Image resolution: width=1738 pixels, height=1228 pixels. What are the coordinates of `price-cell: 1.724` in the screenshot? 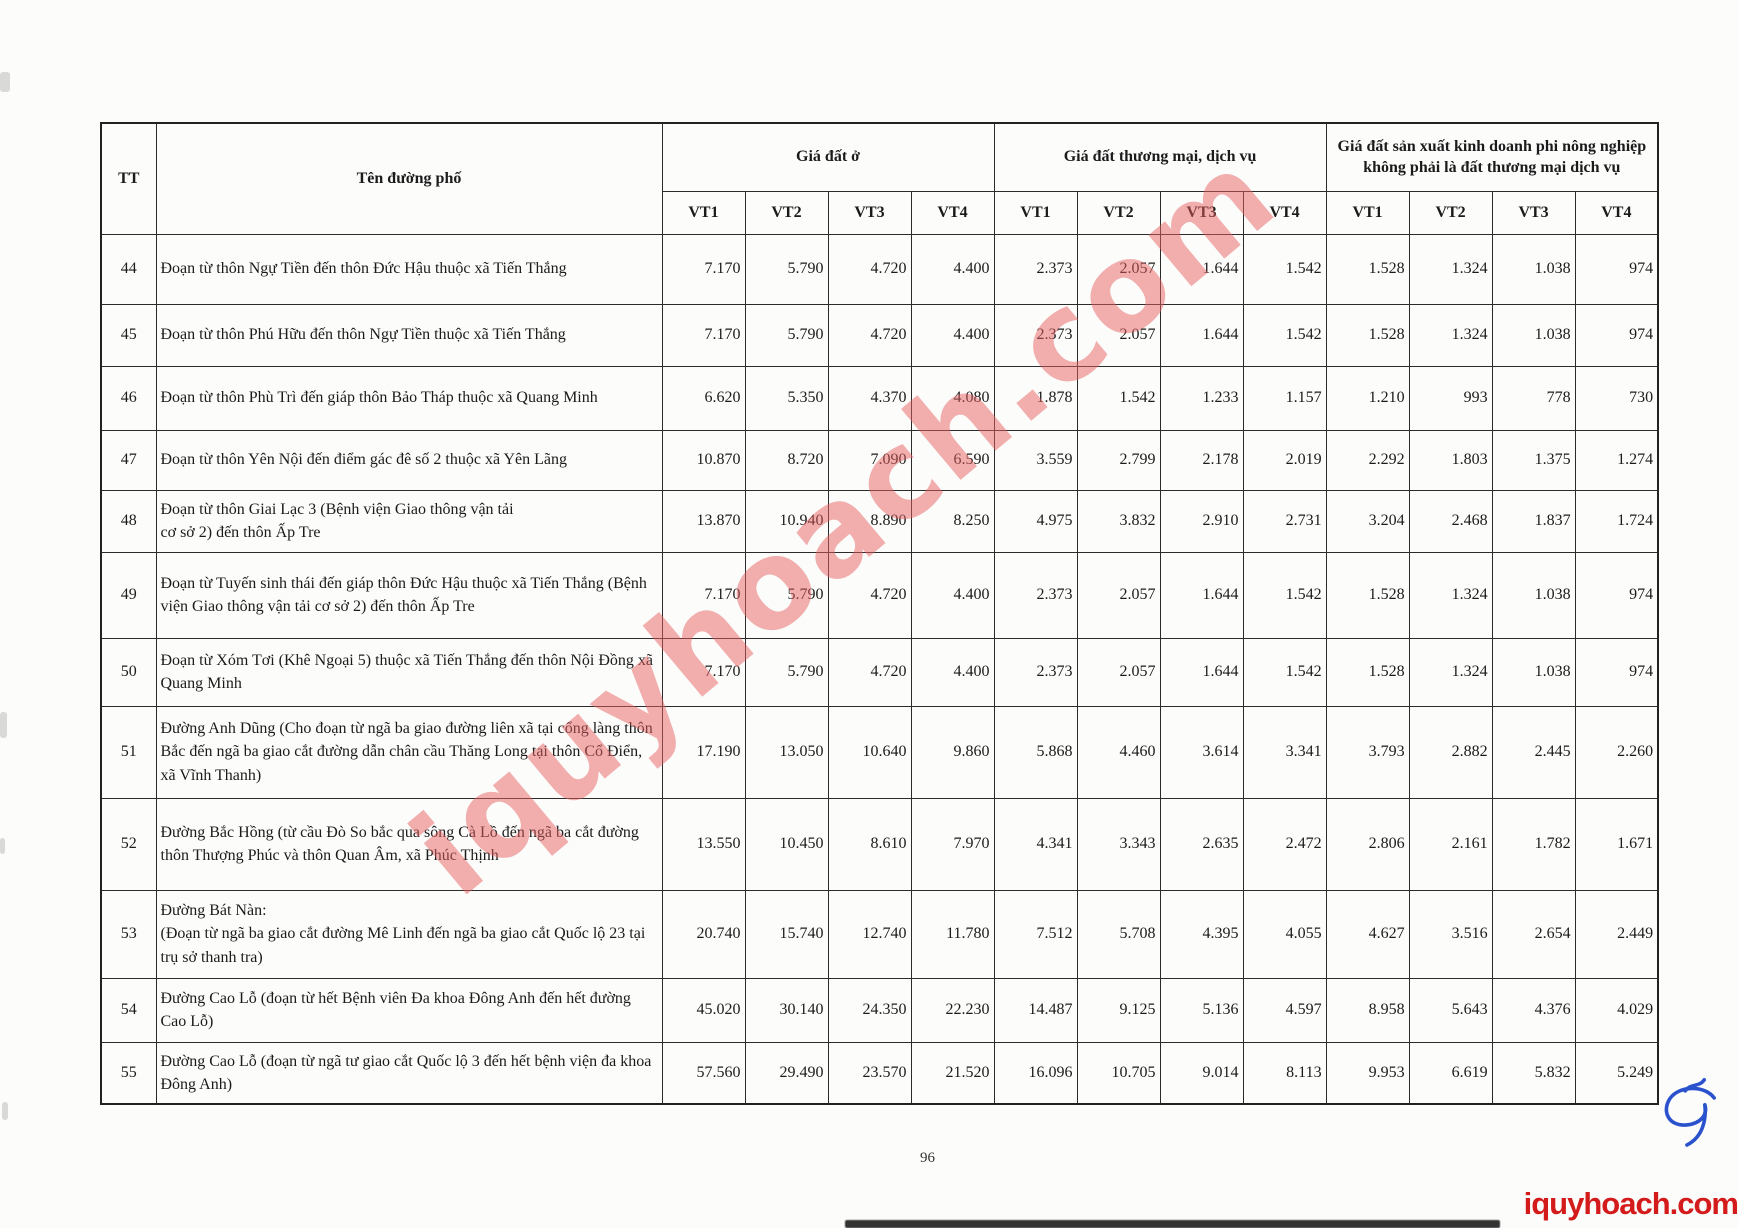 It's located at (1616, 521).